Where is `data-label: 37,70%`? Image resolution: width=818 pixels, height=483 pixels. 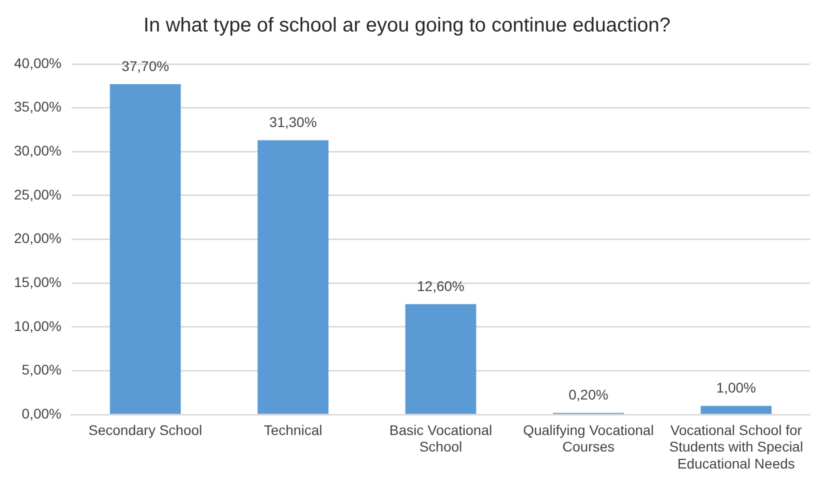 data-label: 37,70% is located at coordinates (146, 66).